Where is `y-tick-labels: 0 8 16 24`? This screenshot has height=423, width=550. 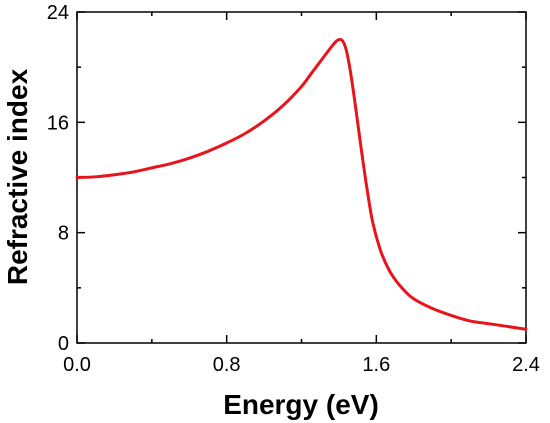 y-tick-labels: 0 8 16 24 is located at coordinates (58, 178).